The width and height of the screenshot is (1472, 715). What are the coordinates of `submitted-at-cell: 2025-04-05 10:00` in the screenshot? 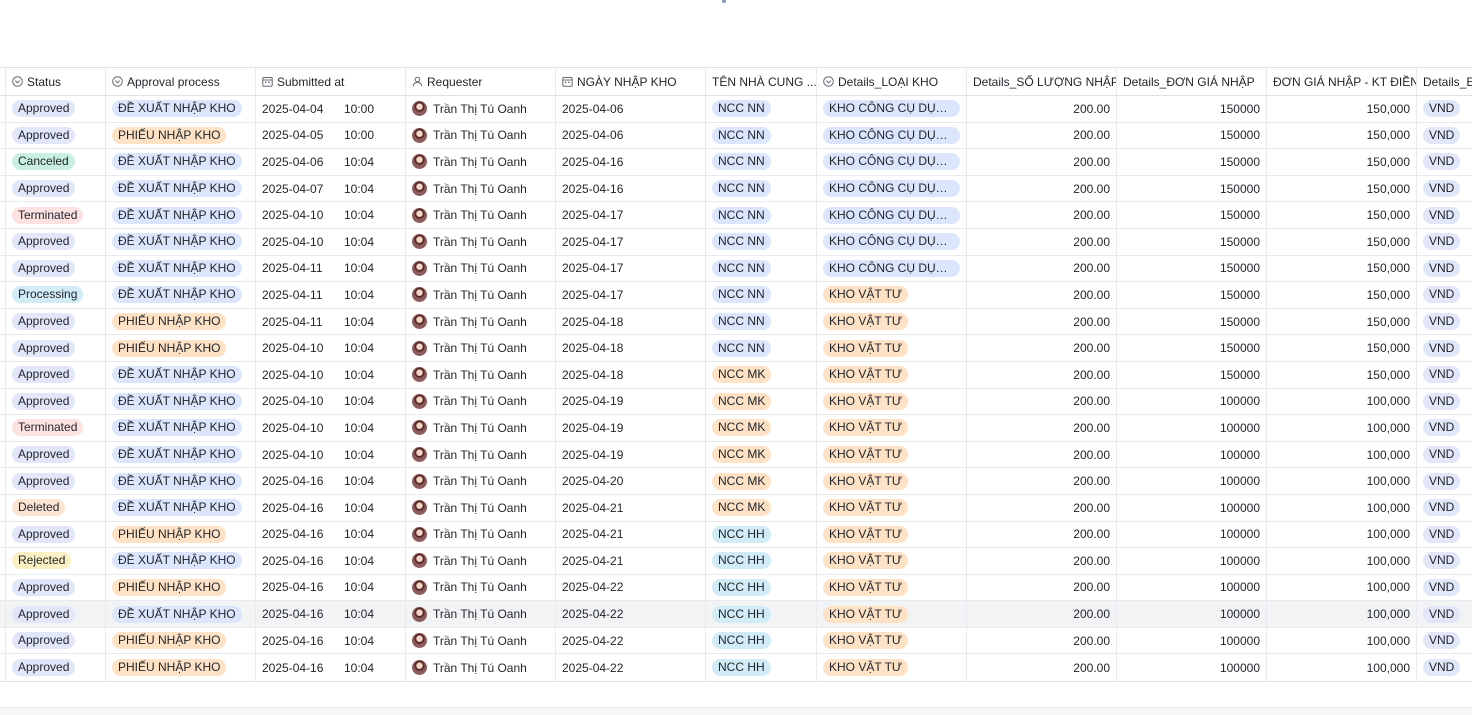 It's located at (331, 135).